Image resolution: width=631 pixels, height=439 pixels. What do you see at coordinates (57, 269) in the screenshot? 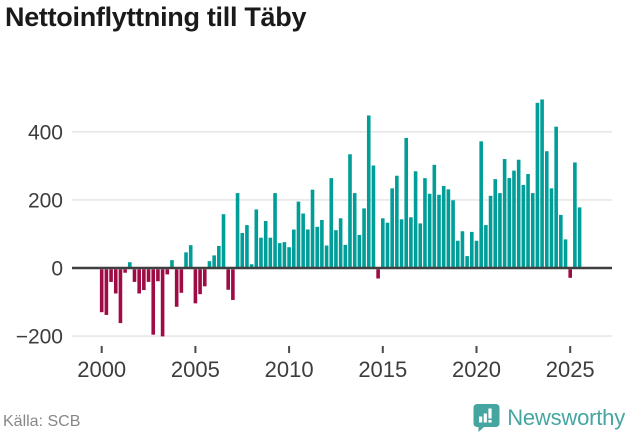
I see `y-tick-label: 0` at bounding box center [57, 269].